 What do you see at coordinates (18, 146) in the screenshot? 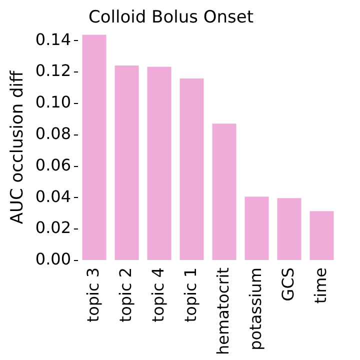
I see `y-axis-title: AUC occlusion diff` at bounding box center [18, 146].